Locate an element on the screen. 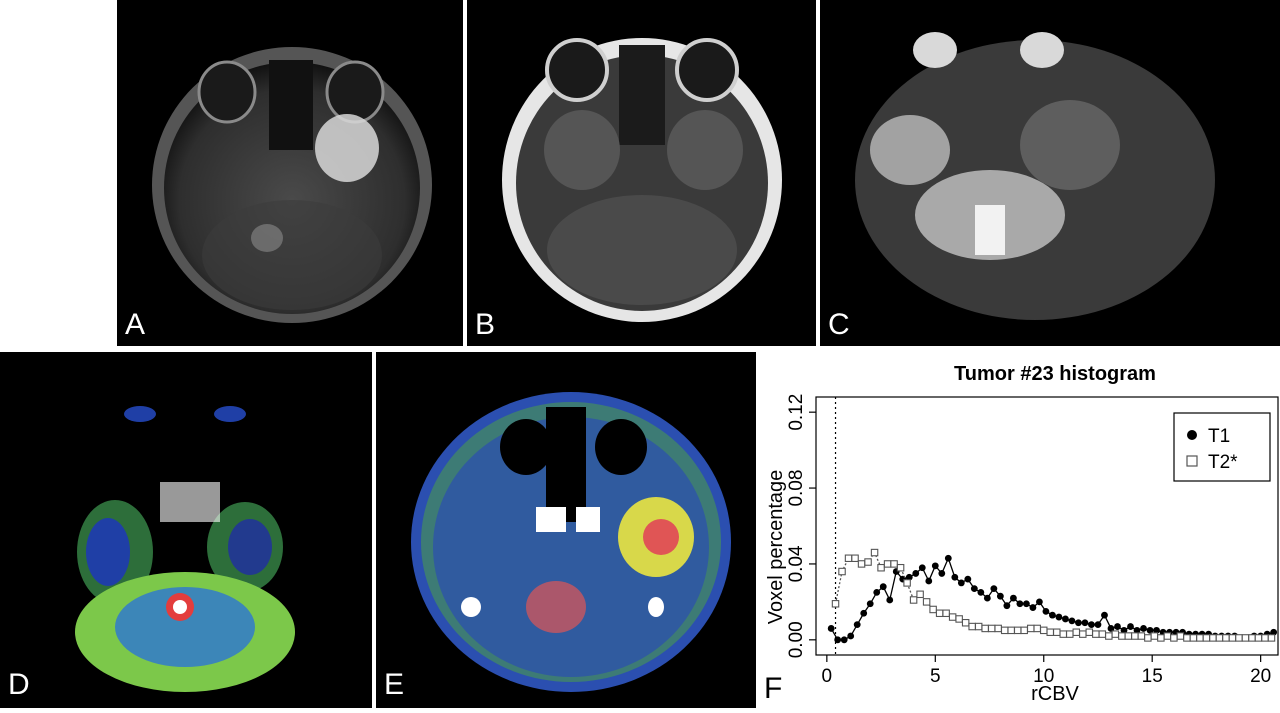  x-tick-label: 10 is located at coordinates (1043, 676).